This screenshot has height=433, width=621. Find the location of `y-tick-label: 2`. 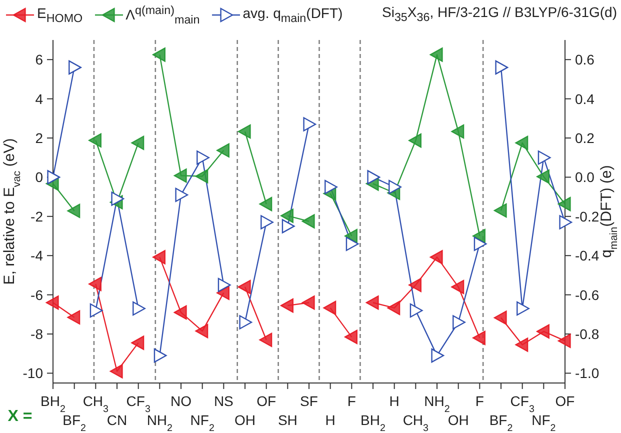

y-tick-label: 2 is located at coordinates (39, 138).